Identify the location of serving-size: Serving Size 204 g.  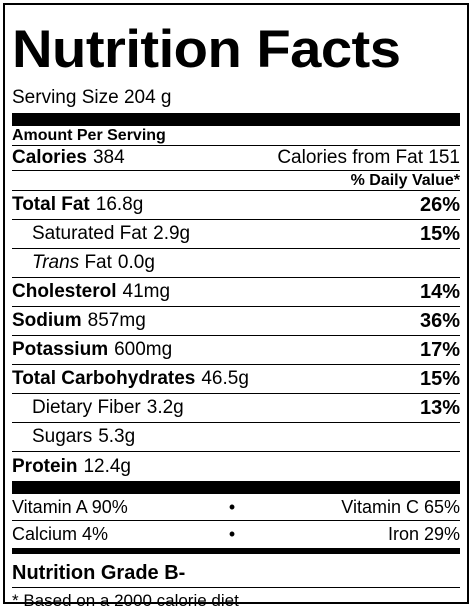
(236, 98).